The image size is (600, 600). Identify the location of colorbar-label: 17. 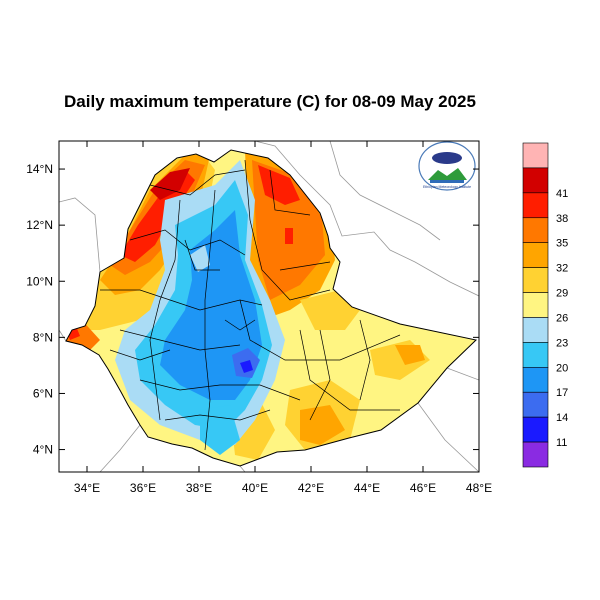
(562, 393).